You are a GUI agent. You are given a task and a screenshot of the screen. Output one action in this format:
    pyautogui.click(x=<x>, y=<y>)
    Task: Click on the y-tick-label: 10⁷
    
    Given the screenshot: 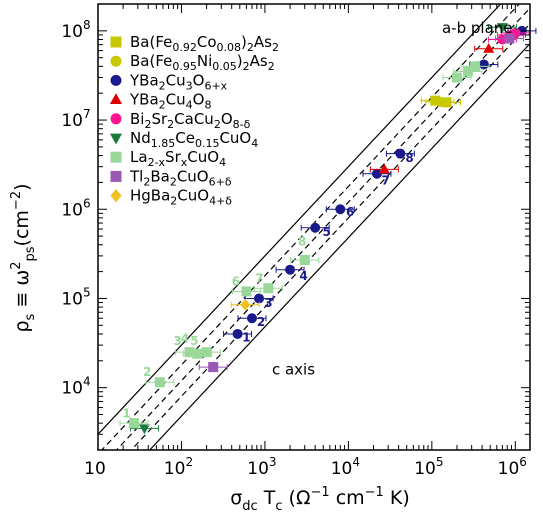 What is the action you would take?
    pyautogui.click(x=75, y=119)
    